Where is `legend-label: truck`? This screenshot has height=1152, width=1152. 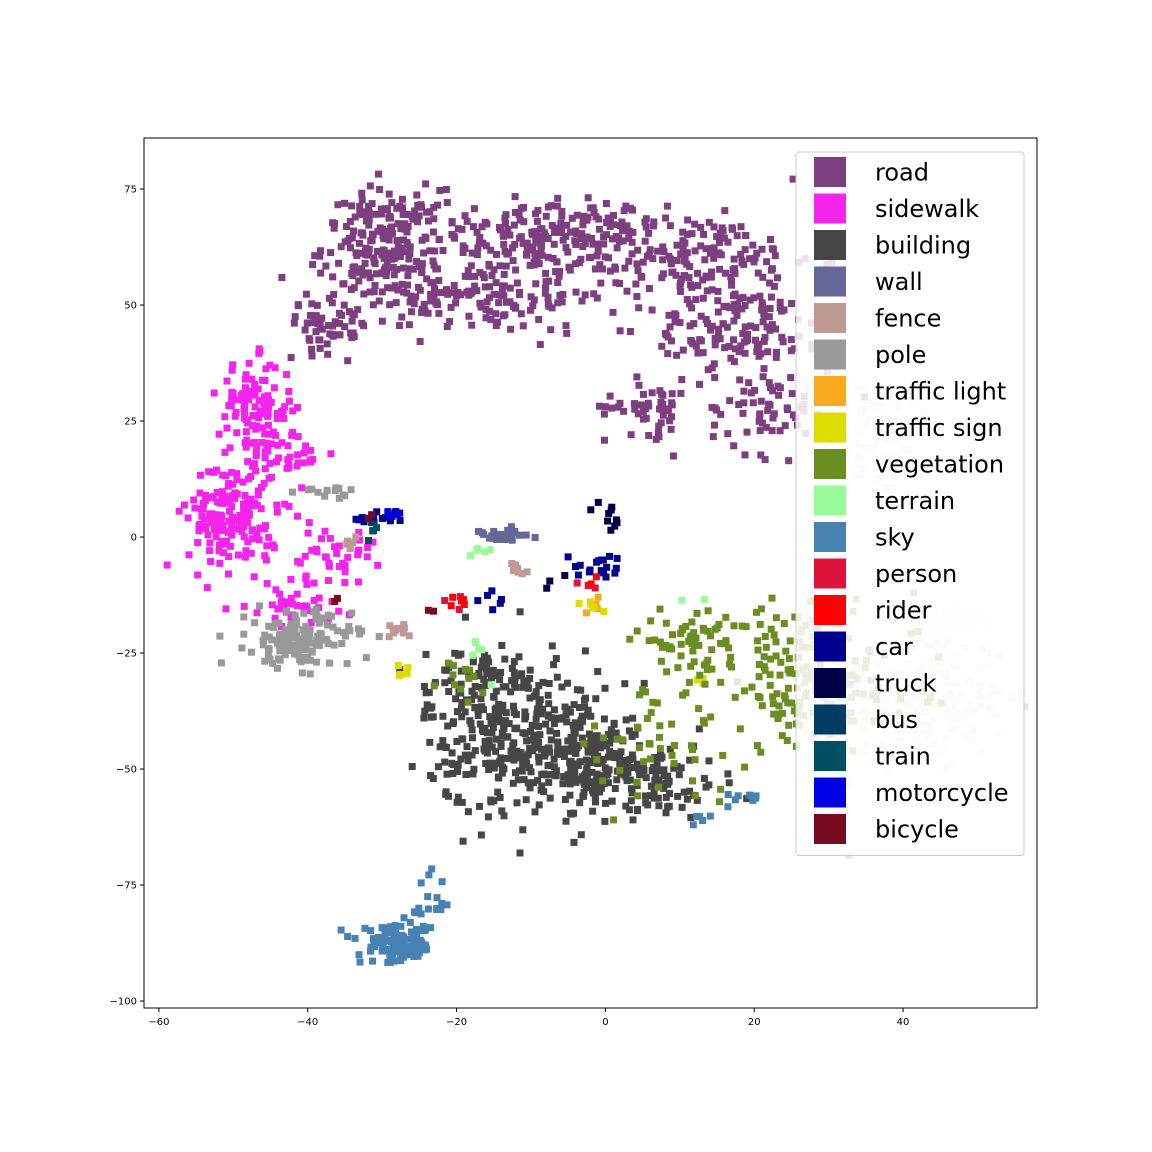 legend-label: truck is located at coordinates (906, 684).